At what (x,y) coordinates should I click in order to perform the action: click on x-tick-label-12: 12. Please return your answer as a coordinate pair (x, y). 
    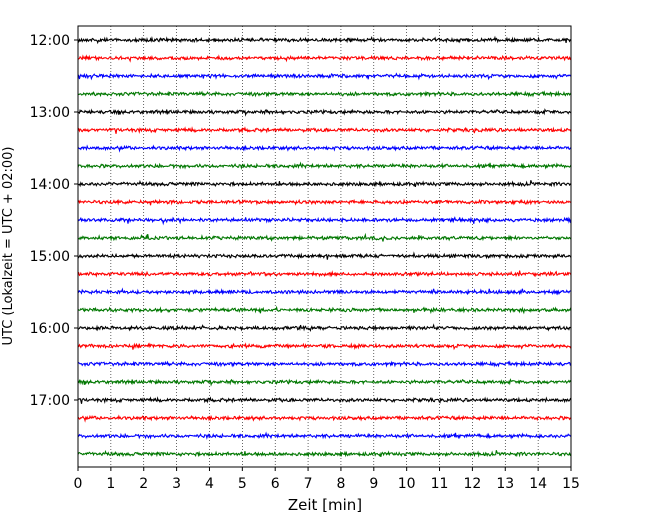
    Looking at the image, I should click on (472, 484).